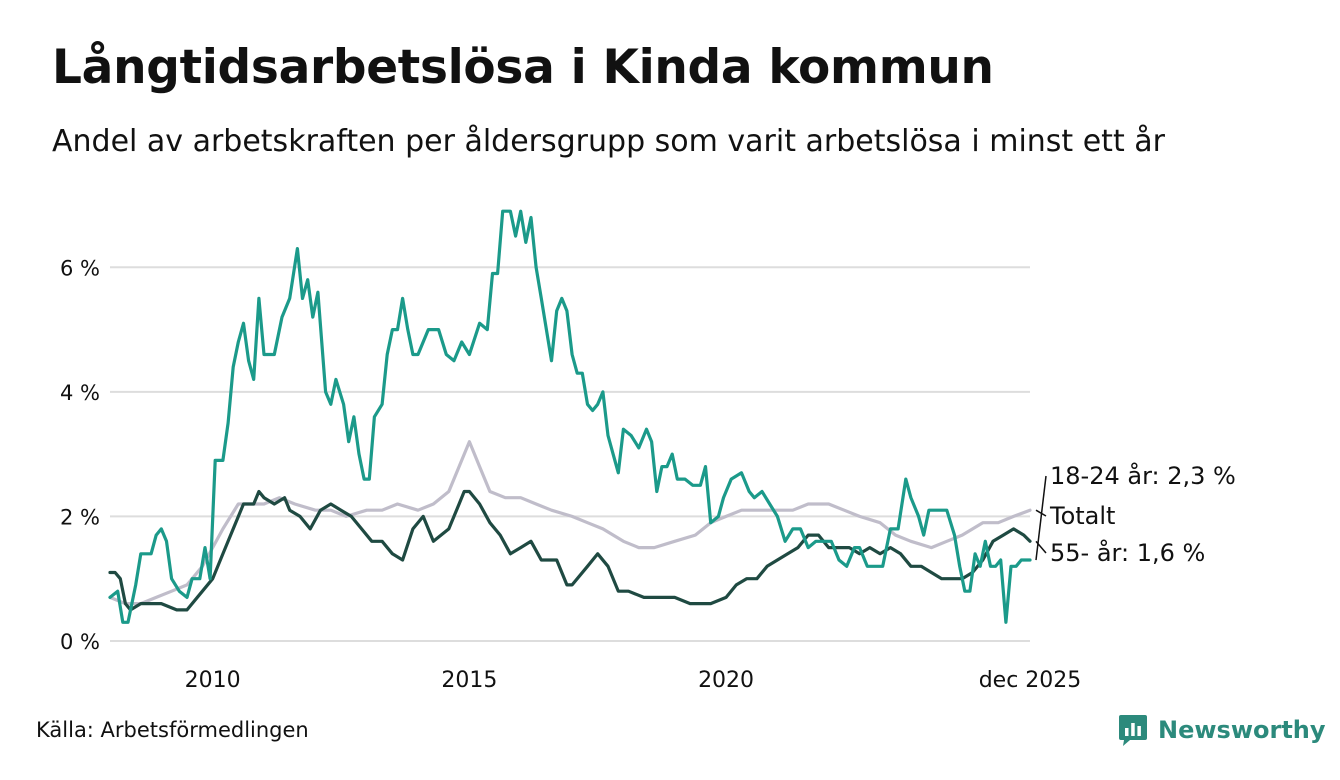 The width and height of the screenshot is (1340, 780). I want to click on y-tick-label: 6 %, so click(80, 268).